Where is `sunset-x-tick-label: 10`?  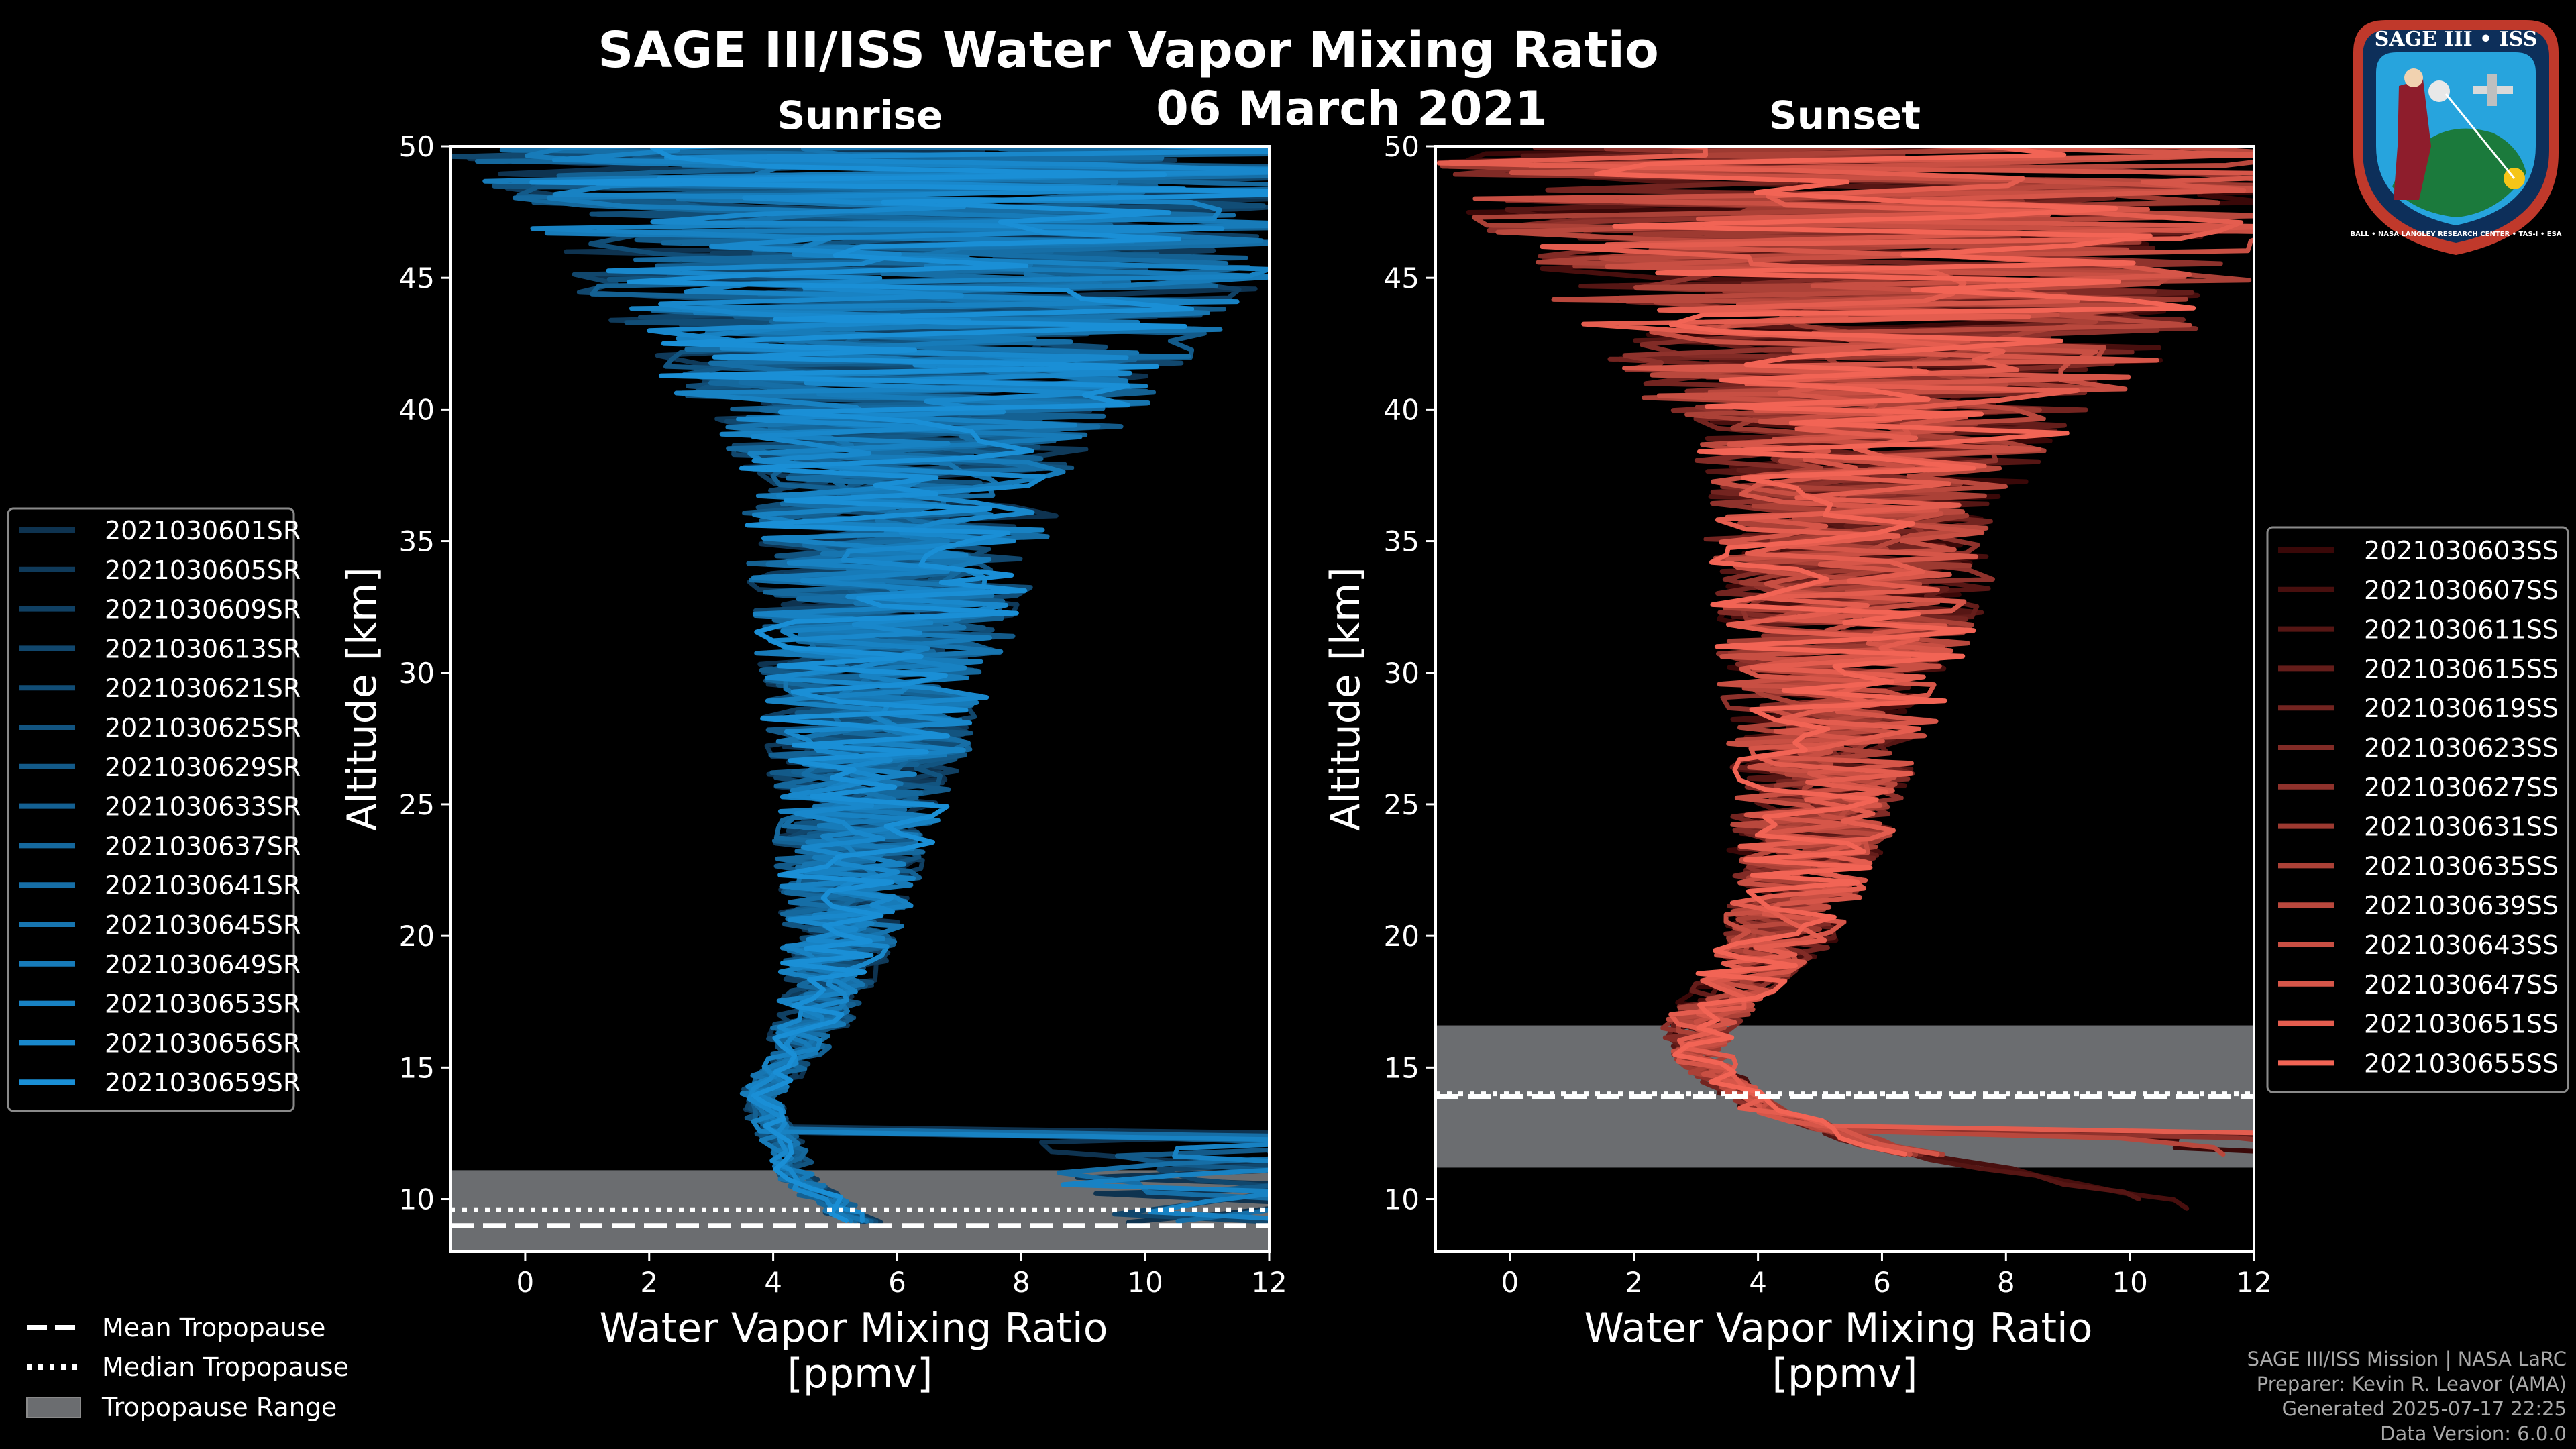 sunset-x-tick-label: 10 is located at coordinates (2129, 1282).